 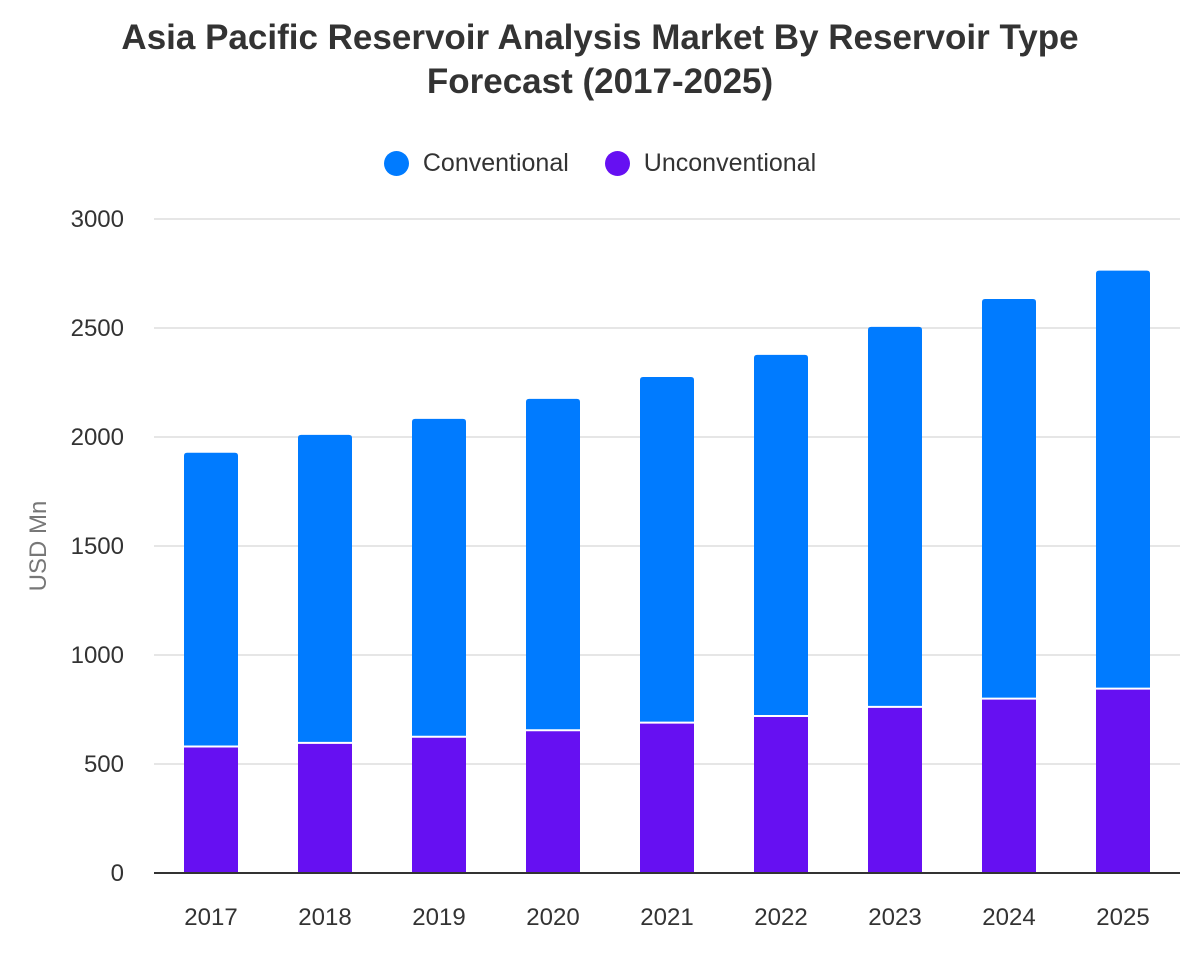 I want to click on y-tick-label-3000: 3000, so click(x=97, y=219).